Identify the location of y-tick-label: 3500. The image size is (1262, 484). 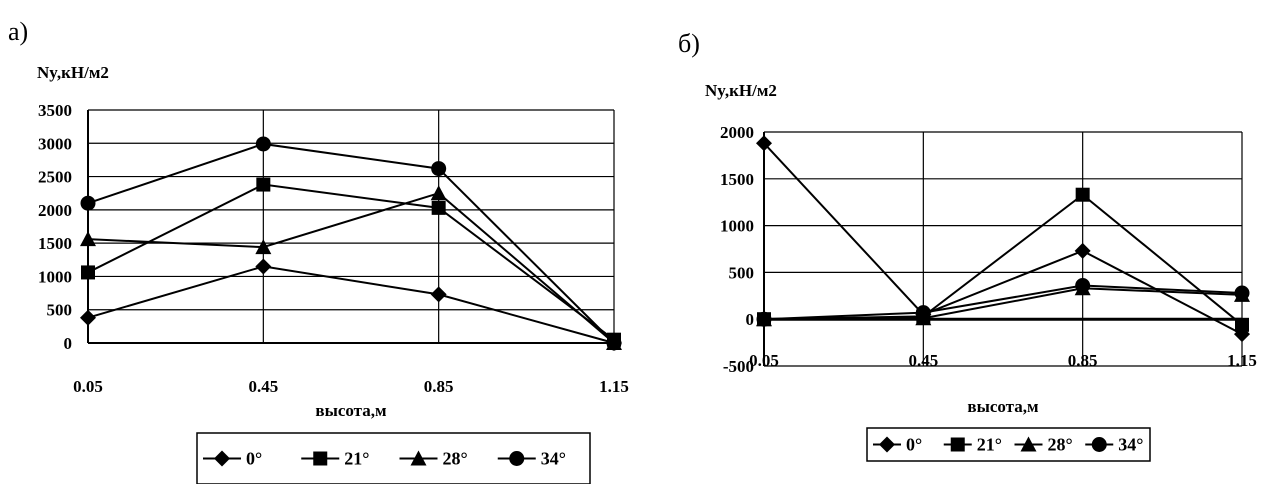
(55, 110).